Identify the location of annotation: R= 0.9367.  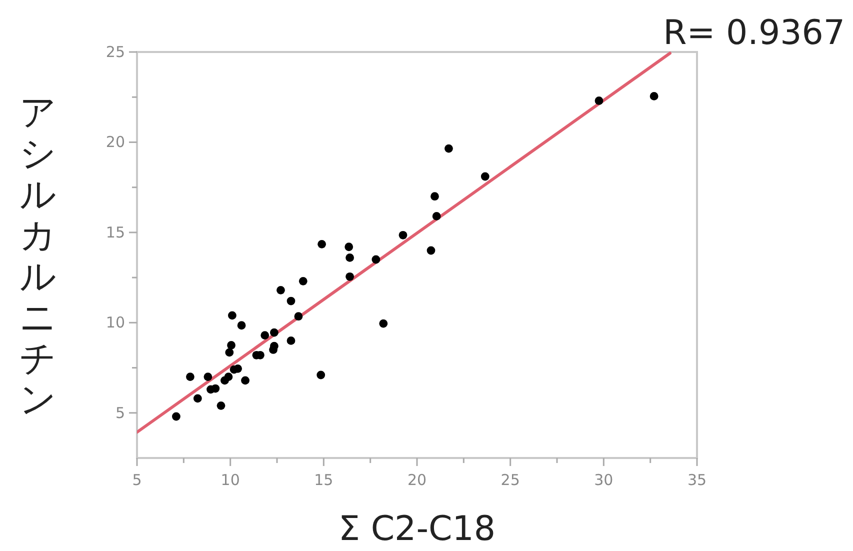
(754, 33).